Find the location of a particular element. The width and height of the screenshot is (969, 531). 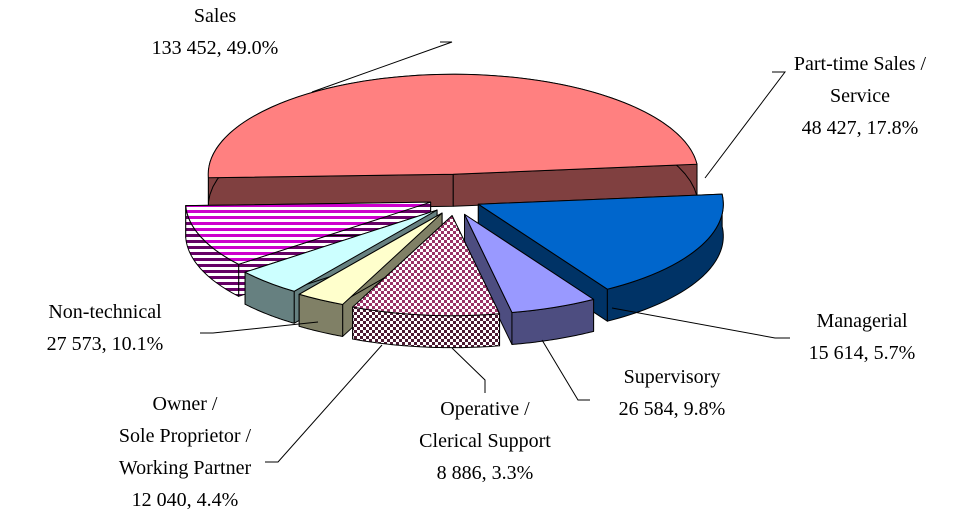

category-label: Non-technical is located at coordinates (105, 312).